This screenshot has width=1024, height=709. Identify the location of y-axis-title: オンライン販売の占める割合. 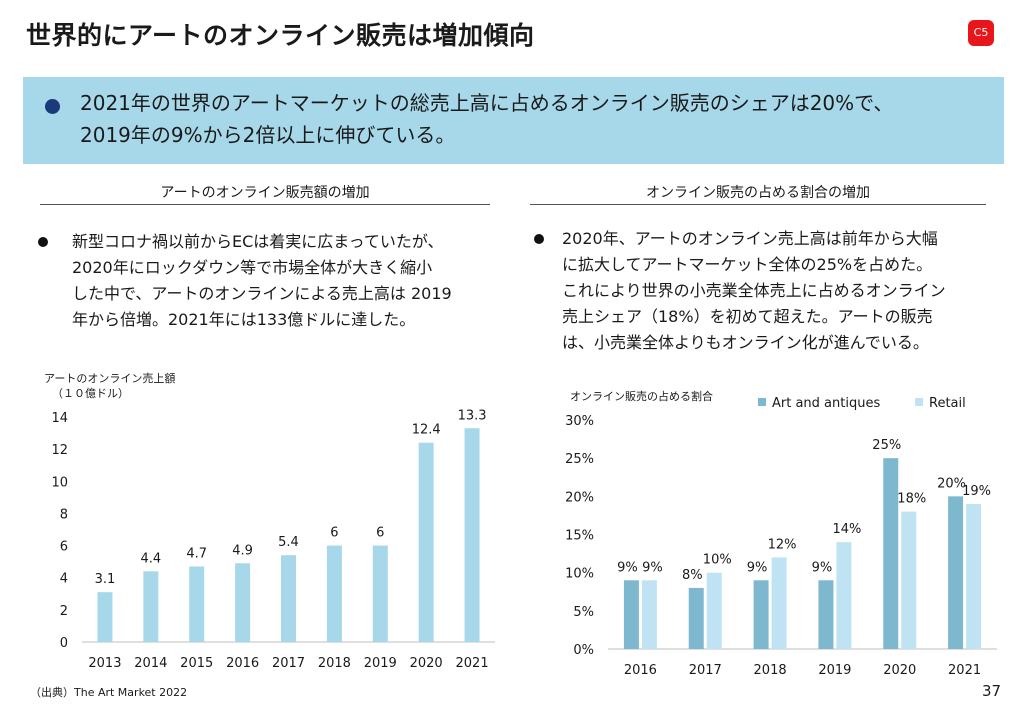
(641, 396).